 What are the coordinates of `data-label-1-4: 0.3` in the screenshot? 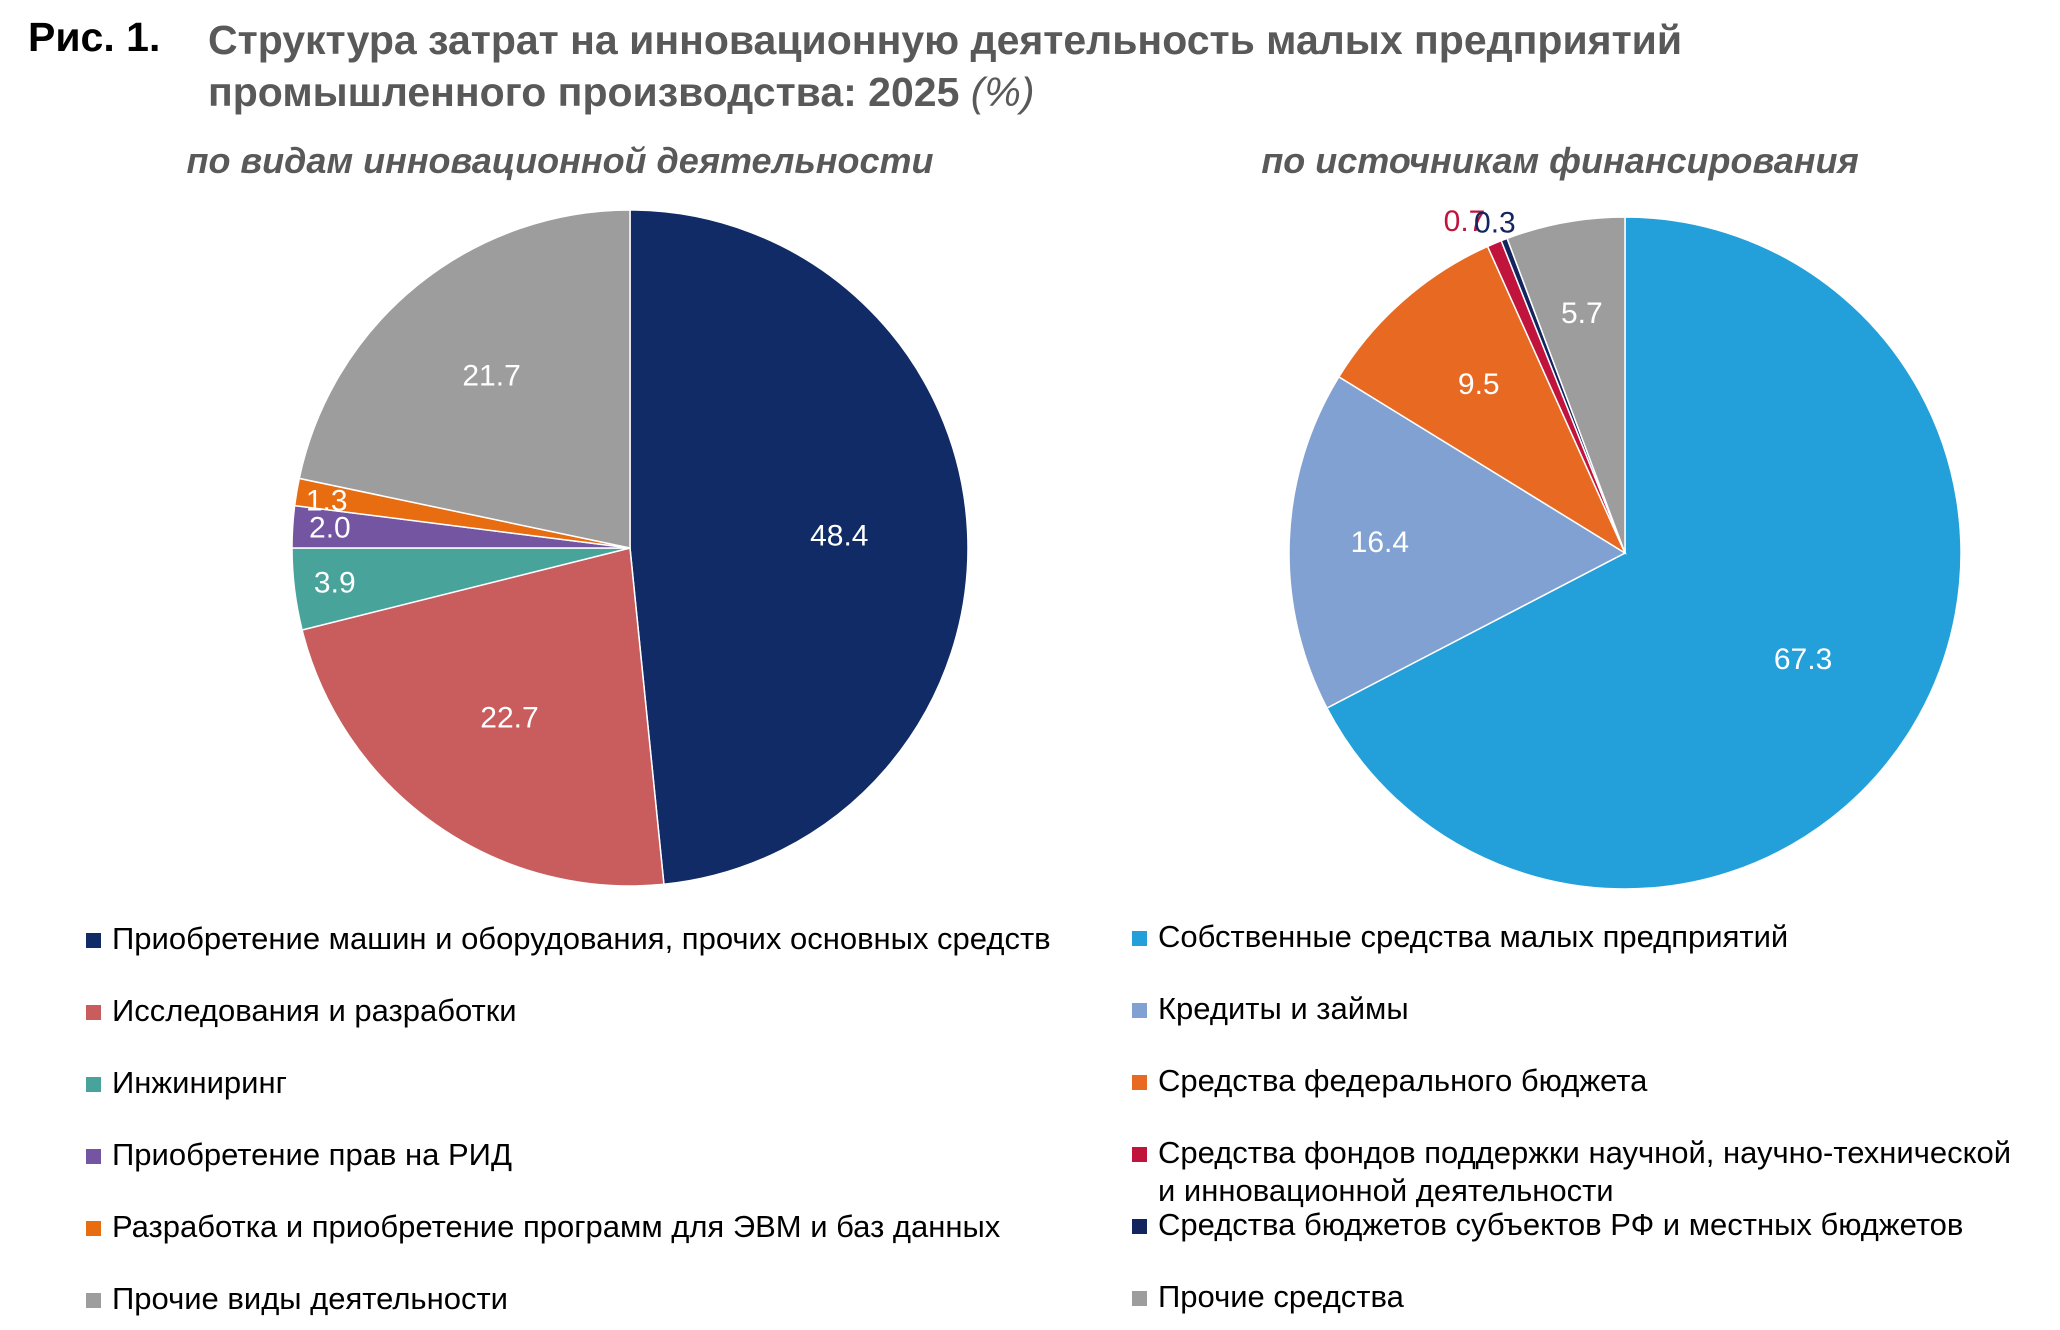 It's located at (1495, 223).